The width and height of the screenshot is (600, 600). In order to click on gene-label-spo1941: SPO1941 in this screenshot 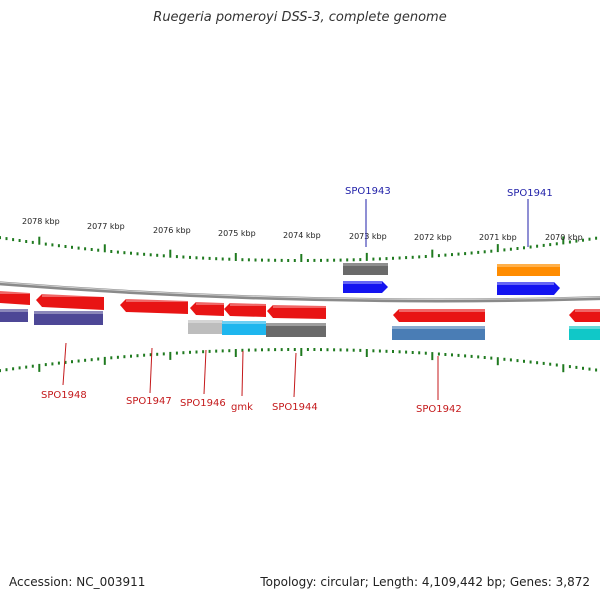, I will do `click(530, 193)`.